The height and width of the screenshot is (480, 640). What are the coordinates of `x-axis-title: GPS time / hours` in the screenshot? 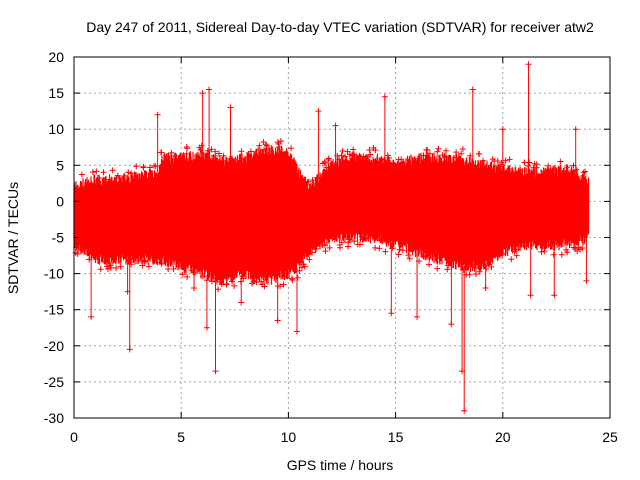 It's located at (340, 465).